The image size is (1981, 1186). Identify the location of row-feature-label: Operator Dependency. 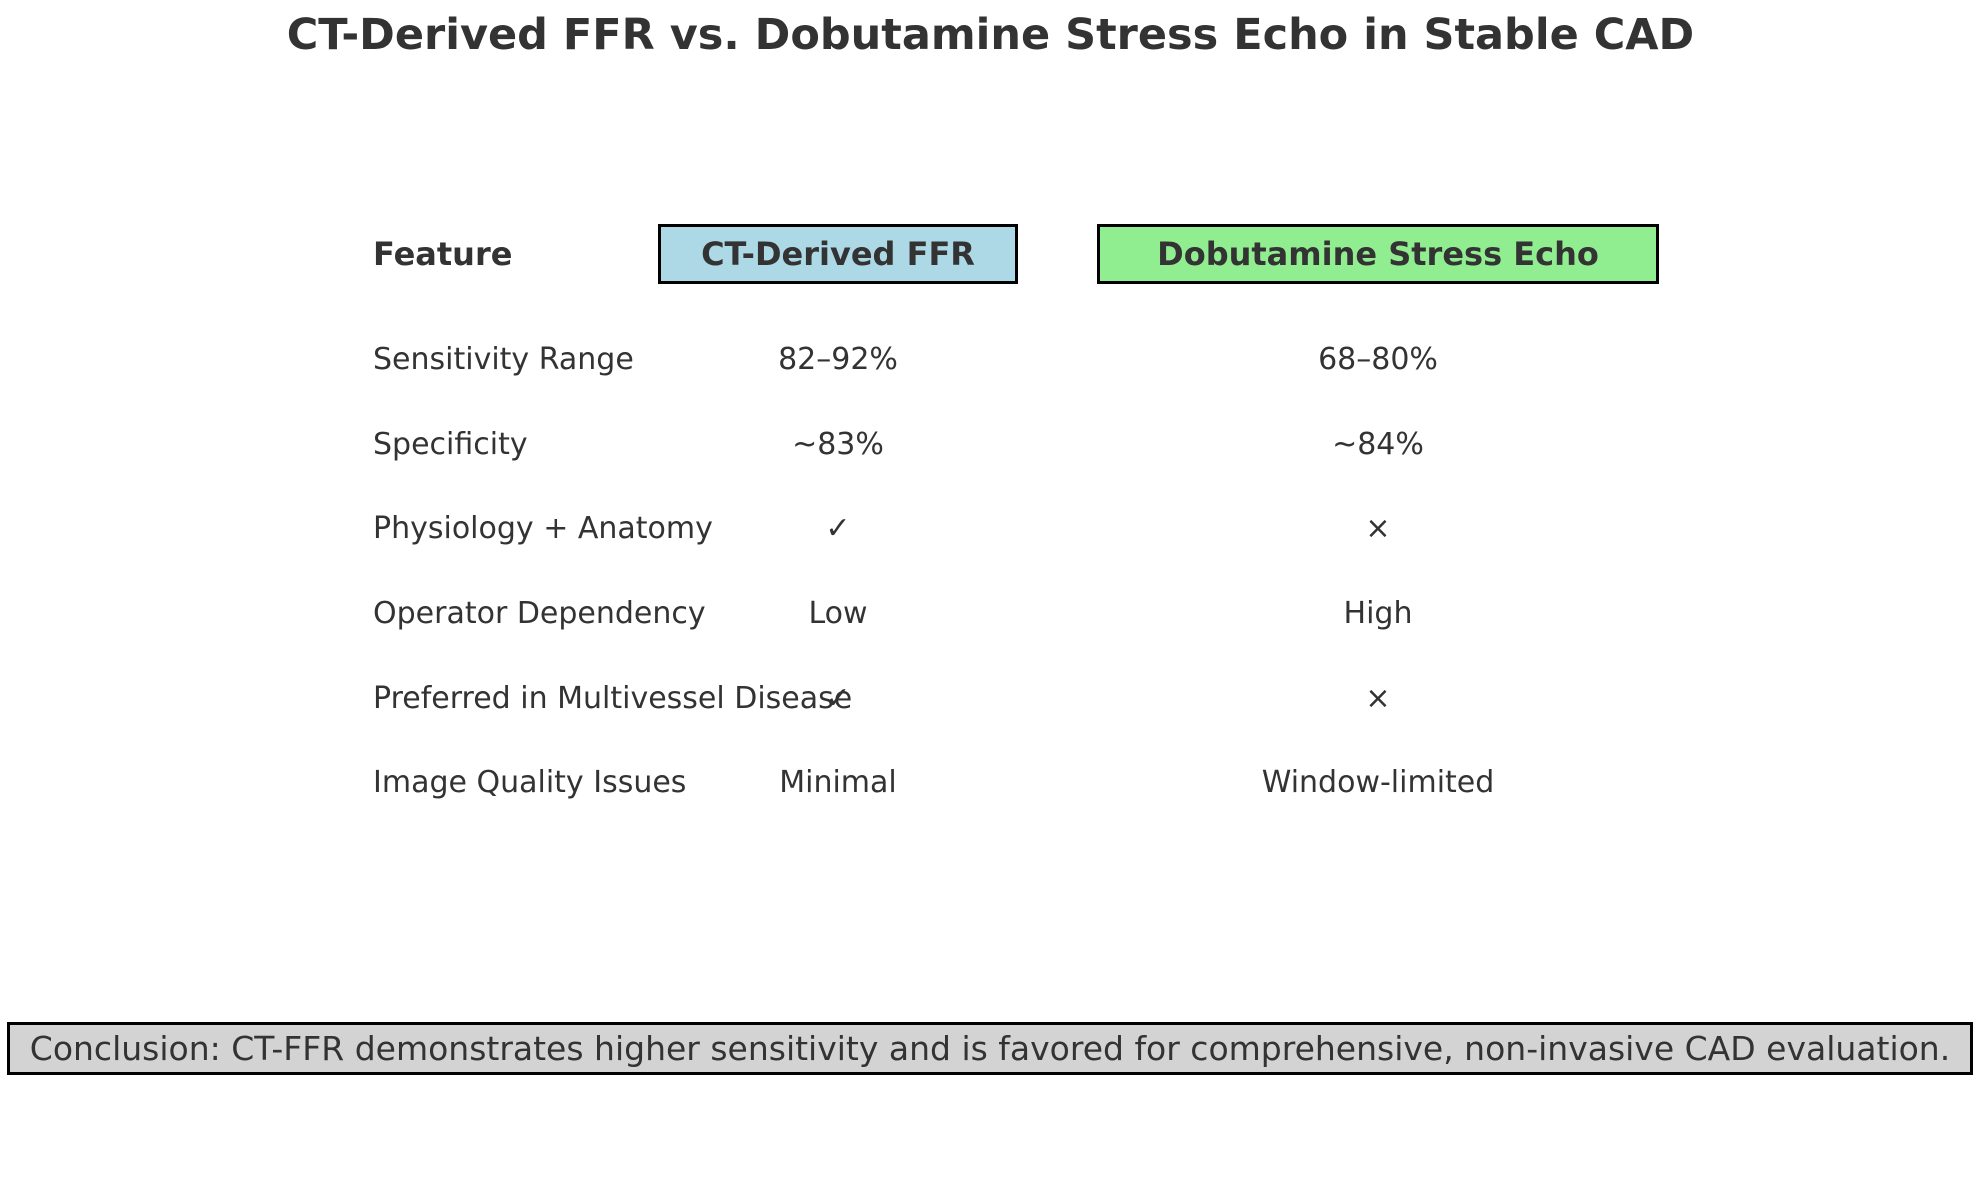
(539, 613).